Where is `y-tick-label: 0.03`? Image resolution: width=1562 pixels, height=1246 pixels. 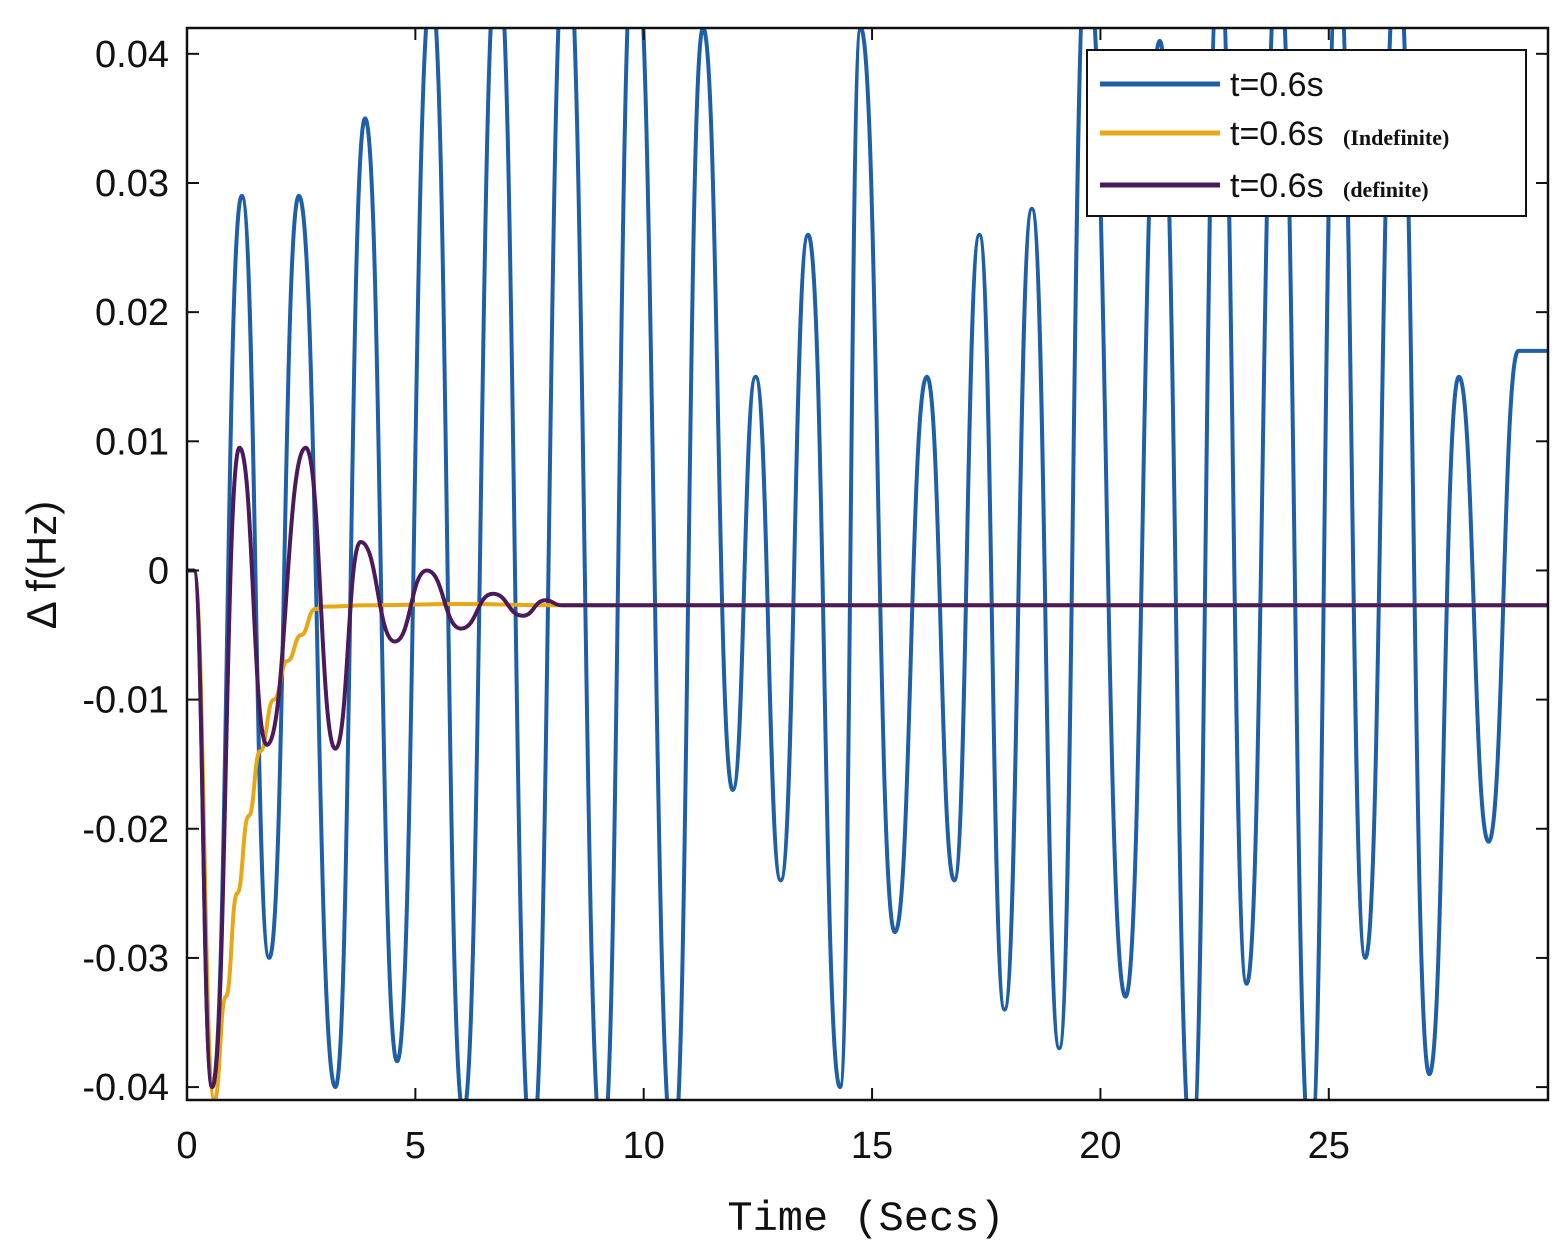 y-tick-label: 0.03 is located at coordinates (132, 184).